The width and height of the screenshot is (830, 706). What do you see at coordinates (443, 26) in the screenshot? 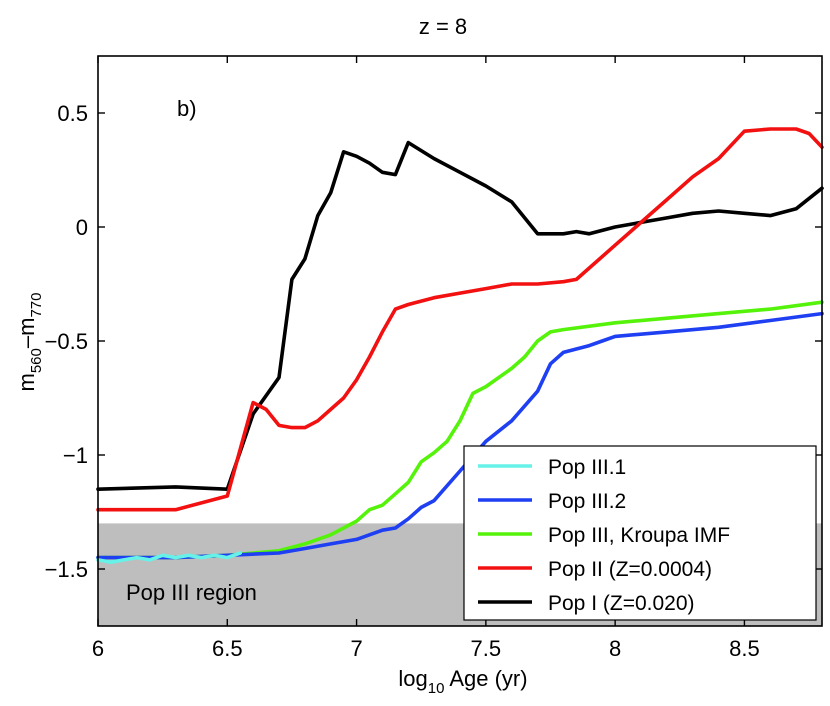
I see `chart-title: z = 8` at bounding box center [443, 26].